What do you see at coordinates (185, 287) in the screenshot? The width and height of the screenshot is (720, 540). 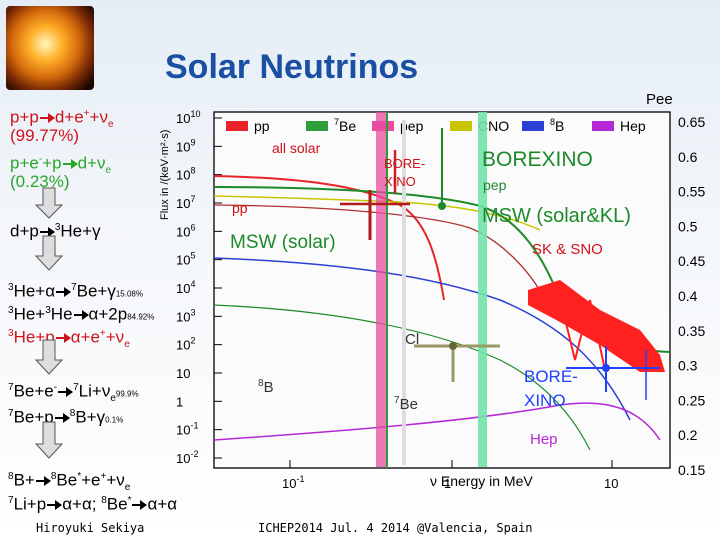 I see `y-tick-label: 10⁴` at bounding box center [185, 287].